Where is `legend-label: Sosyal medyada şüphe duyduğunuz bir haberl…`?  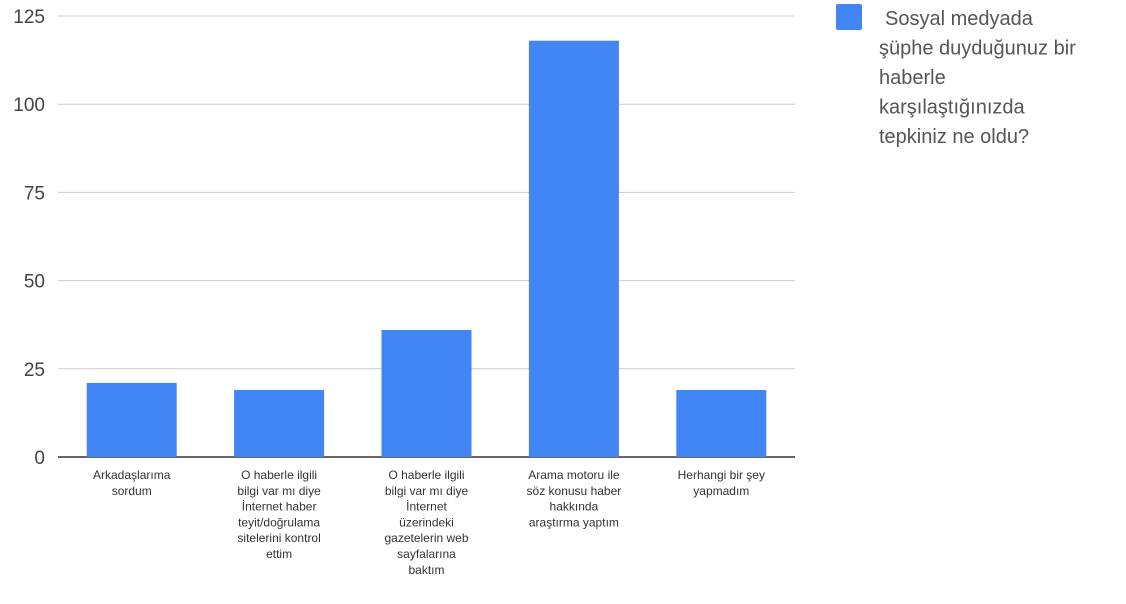
legend-label: Sosyal medyada şüphe duyduğunuz bir haberl… is located at coordinates (977, 78).